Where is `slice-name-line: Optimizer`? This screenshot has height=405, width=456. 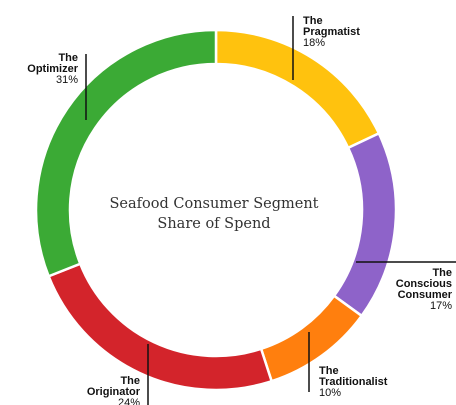
slice-name-line: Optimizer is located at coordinates (52, 69).